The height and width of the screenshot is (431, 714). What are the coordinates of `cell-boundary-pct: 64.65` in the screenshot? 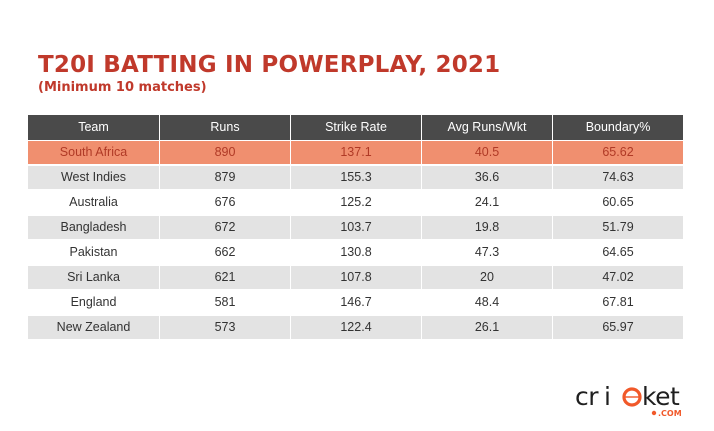 It's located at (617, 252).